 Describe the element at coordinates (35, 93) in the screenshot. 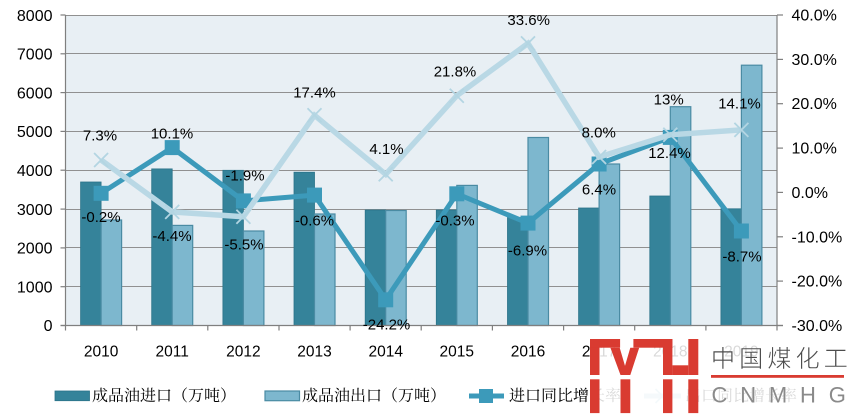

I see `svg-text: 6000` at that location.